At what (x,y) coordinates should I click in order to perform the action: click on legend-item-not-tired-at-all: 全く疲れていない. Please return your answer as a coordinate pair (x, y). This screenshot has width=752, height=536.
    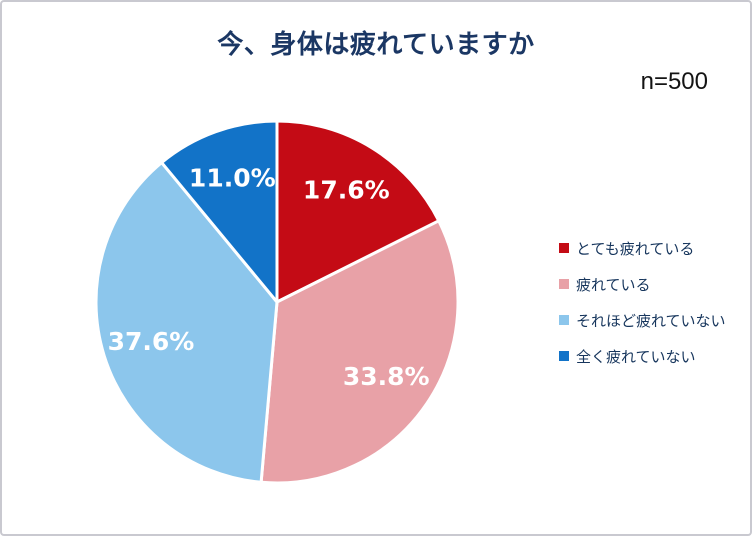
    Looking at the image, I should click on (642, 356).